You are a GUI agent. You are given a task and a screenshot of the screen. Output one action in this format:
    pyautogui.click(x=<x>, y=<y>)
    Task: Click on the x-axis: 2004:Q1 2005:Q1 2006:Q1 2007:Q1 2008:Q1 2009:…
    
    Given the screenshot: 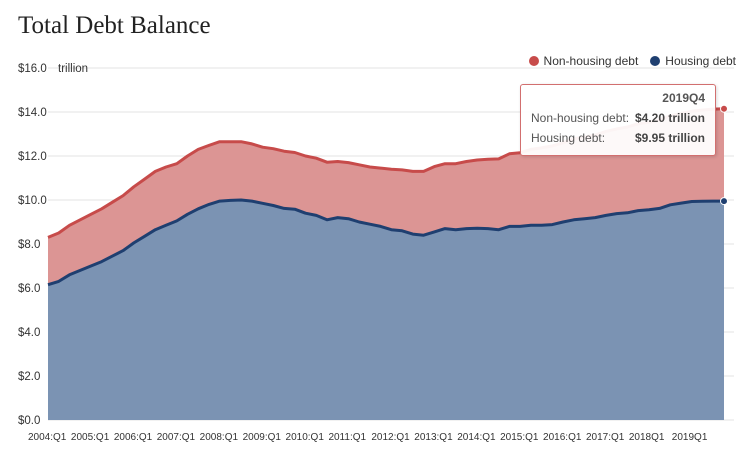 What is the action you would take?
    pyautogui.click(x=368, y=437)
    